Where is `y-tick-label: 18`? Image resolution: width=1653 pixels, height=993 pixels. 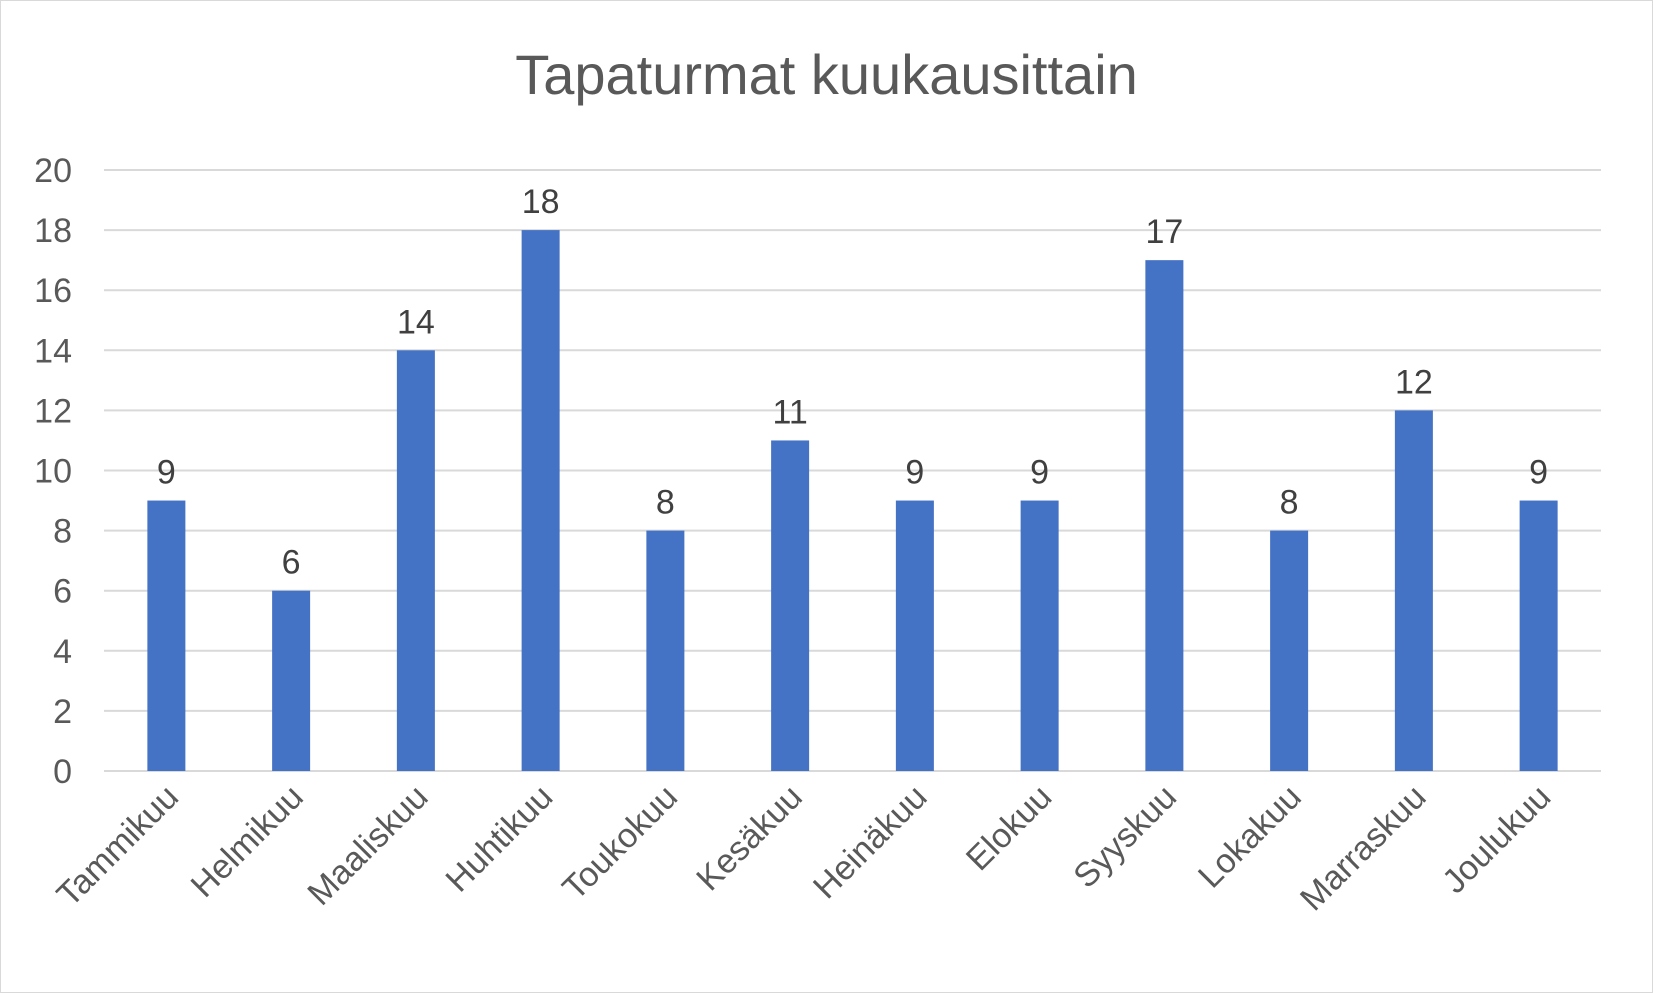 y-tick-label: 18 is located at coordinates (53, 231).